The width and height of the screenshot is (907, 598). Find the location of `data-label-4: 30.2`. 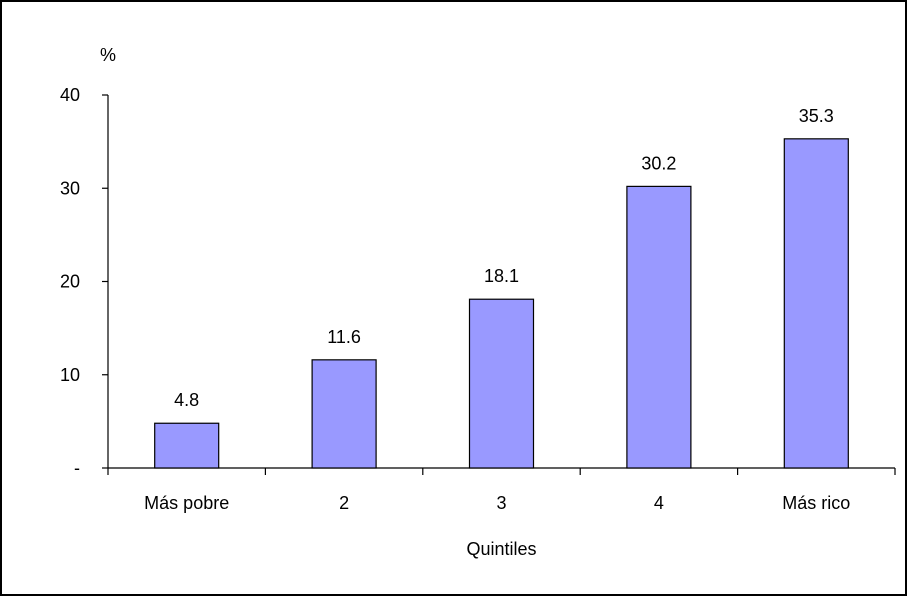

data-label-4: 30.2 is located at coordinates (658, 163).